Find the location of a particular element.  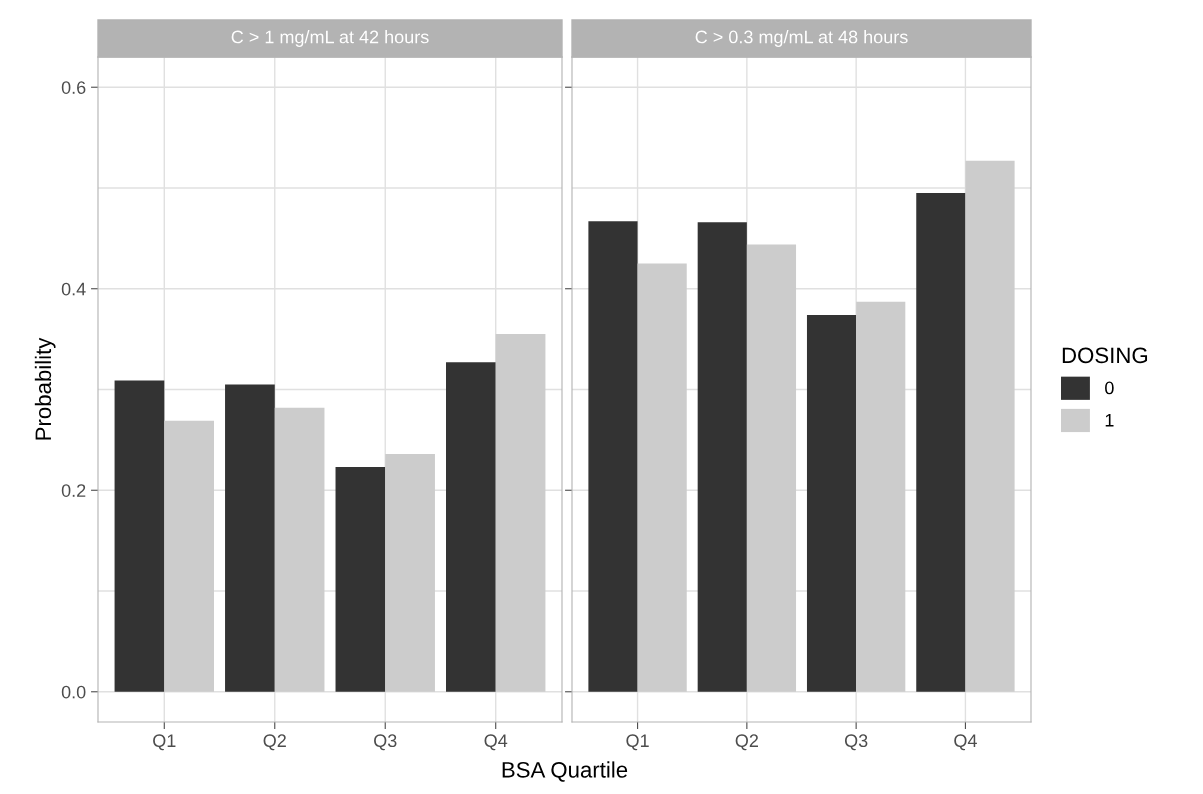

y-axis-title: Probability is located at coordinates (45, 388).